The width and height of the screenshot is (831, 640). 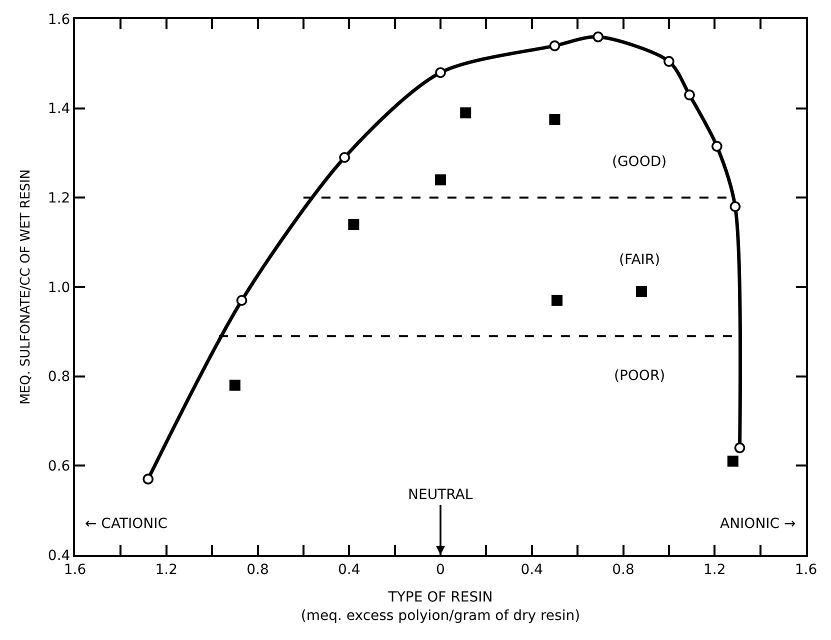 I want to click on annotation: (FAIR), so click(x=639, y=260).